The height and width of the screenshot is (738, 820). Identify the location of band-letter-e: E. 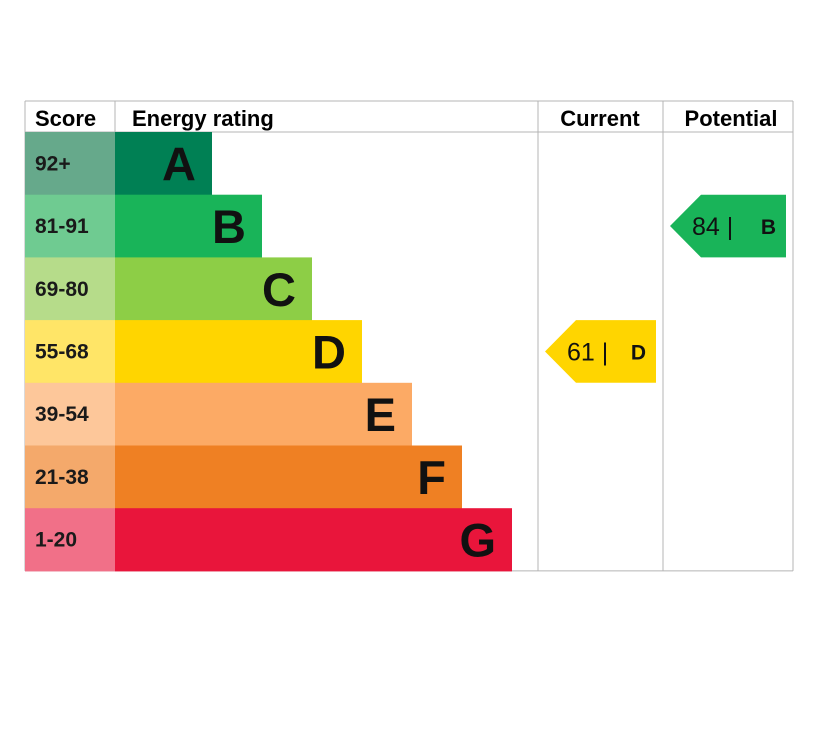
(380, 414).